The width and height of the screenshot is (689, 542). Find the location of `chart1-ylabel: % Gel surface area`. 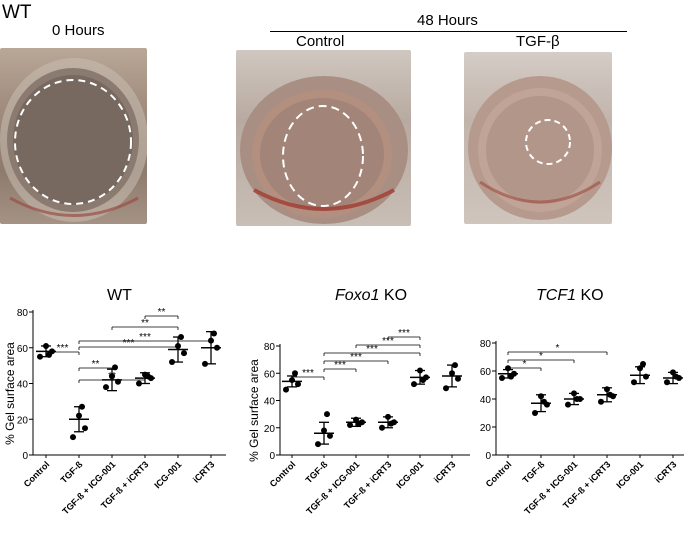

chart1-ylabel: % Gel surface area is located at coordinates (10, 393).